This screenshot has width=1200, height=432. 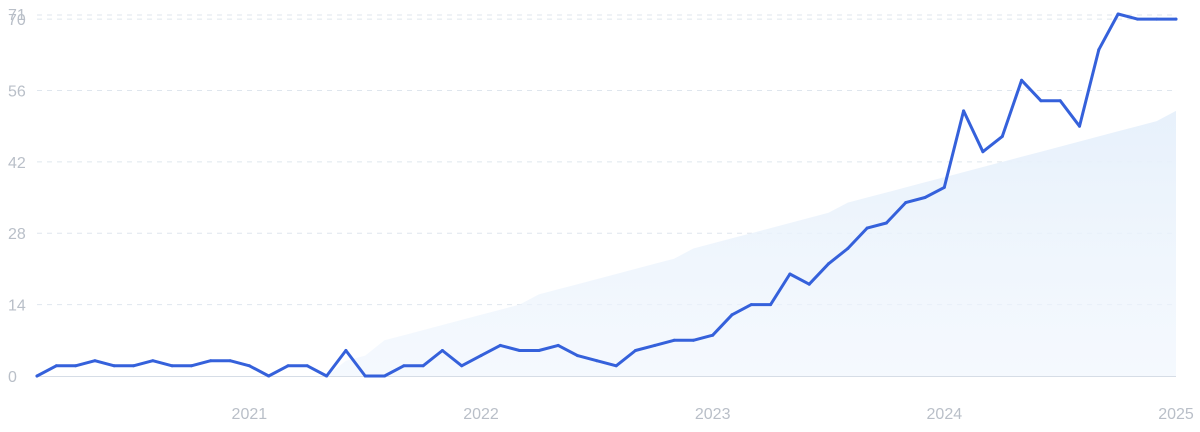 What do you see at coordinates (481, 414) in the screenshot?
I see `x-tick-label: 2022` at bounding box center [481, 414].